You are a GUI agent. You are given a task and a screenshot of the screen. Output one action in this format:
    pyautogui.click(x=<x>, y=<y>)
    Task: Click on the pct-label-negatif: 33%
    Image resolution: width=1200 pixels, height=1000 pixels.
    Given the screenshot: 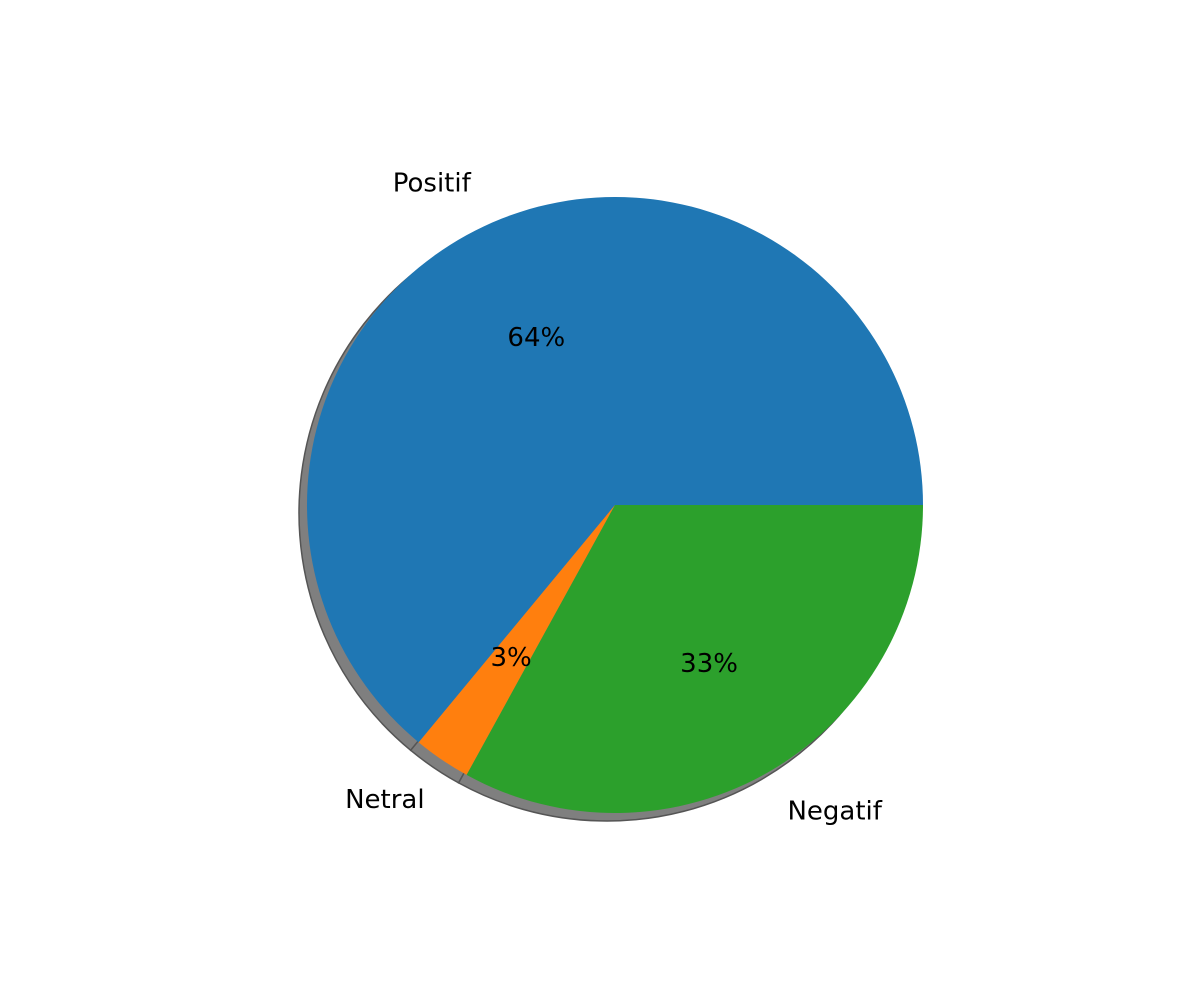 What is the action you would take?
    pyautogui.click(x=709, y=664)
    